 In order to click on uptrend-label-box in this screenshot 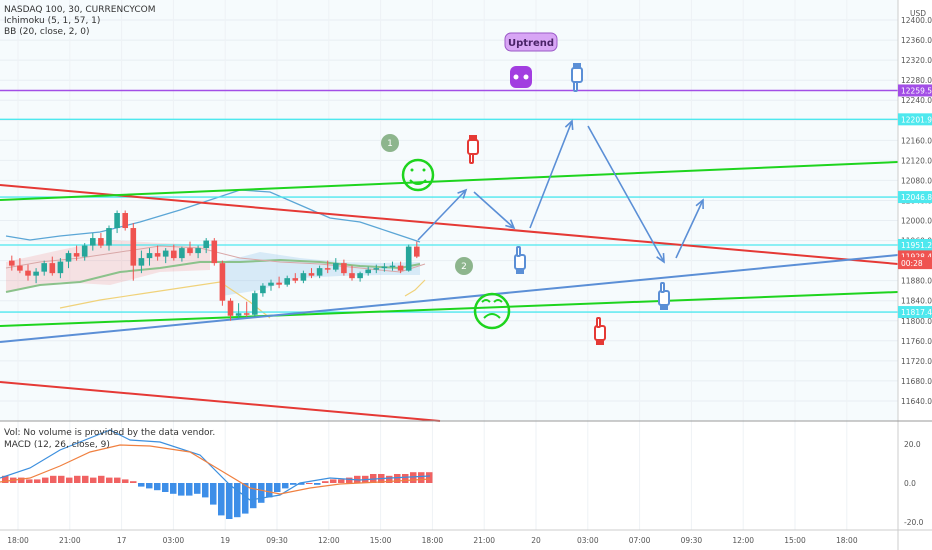, I will do `click(531, 42)`.